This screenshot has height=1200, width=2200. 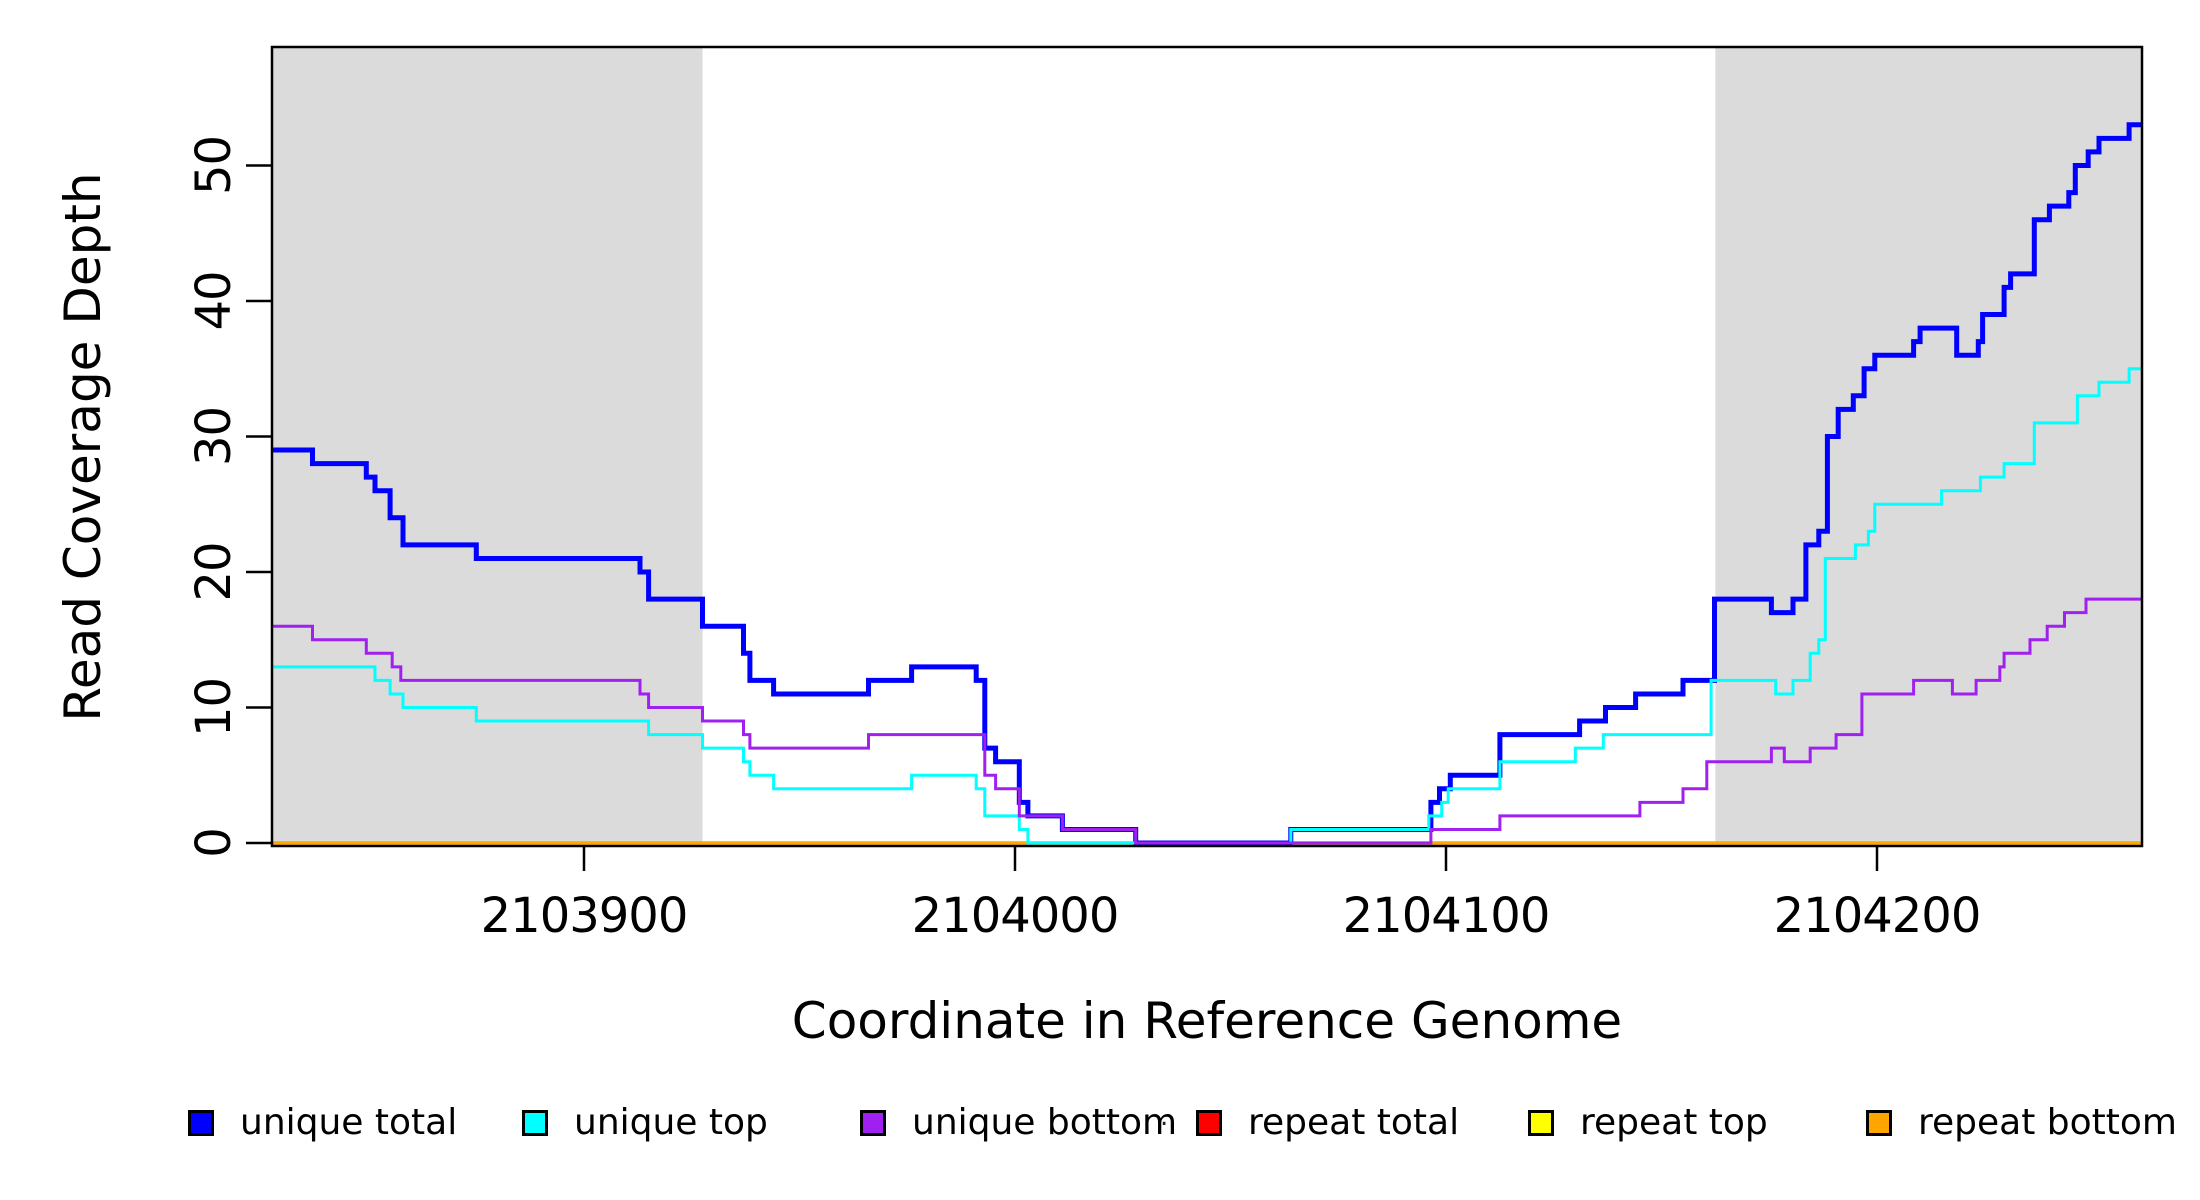 What do you see at coordinates (214, 707) in the screenshot?
I see `y-tick-label: 10` at bounding box center [214, 707].